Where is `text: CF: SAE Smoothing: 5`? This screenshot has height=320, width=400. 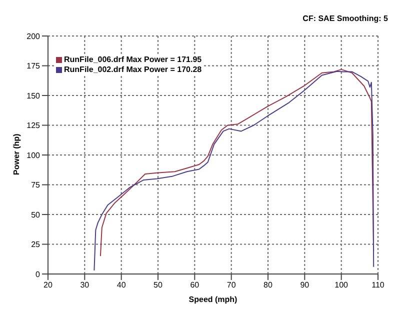
text: CF: SAE Smoothing: 5 is located at coordinates (345, 18).